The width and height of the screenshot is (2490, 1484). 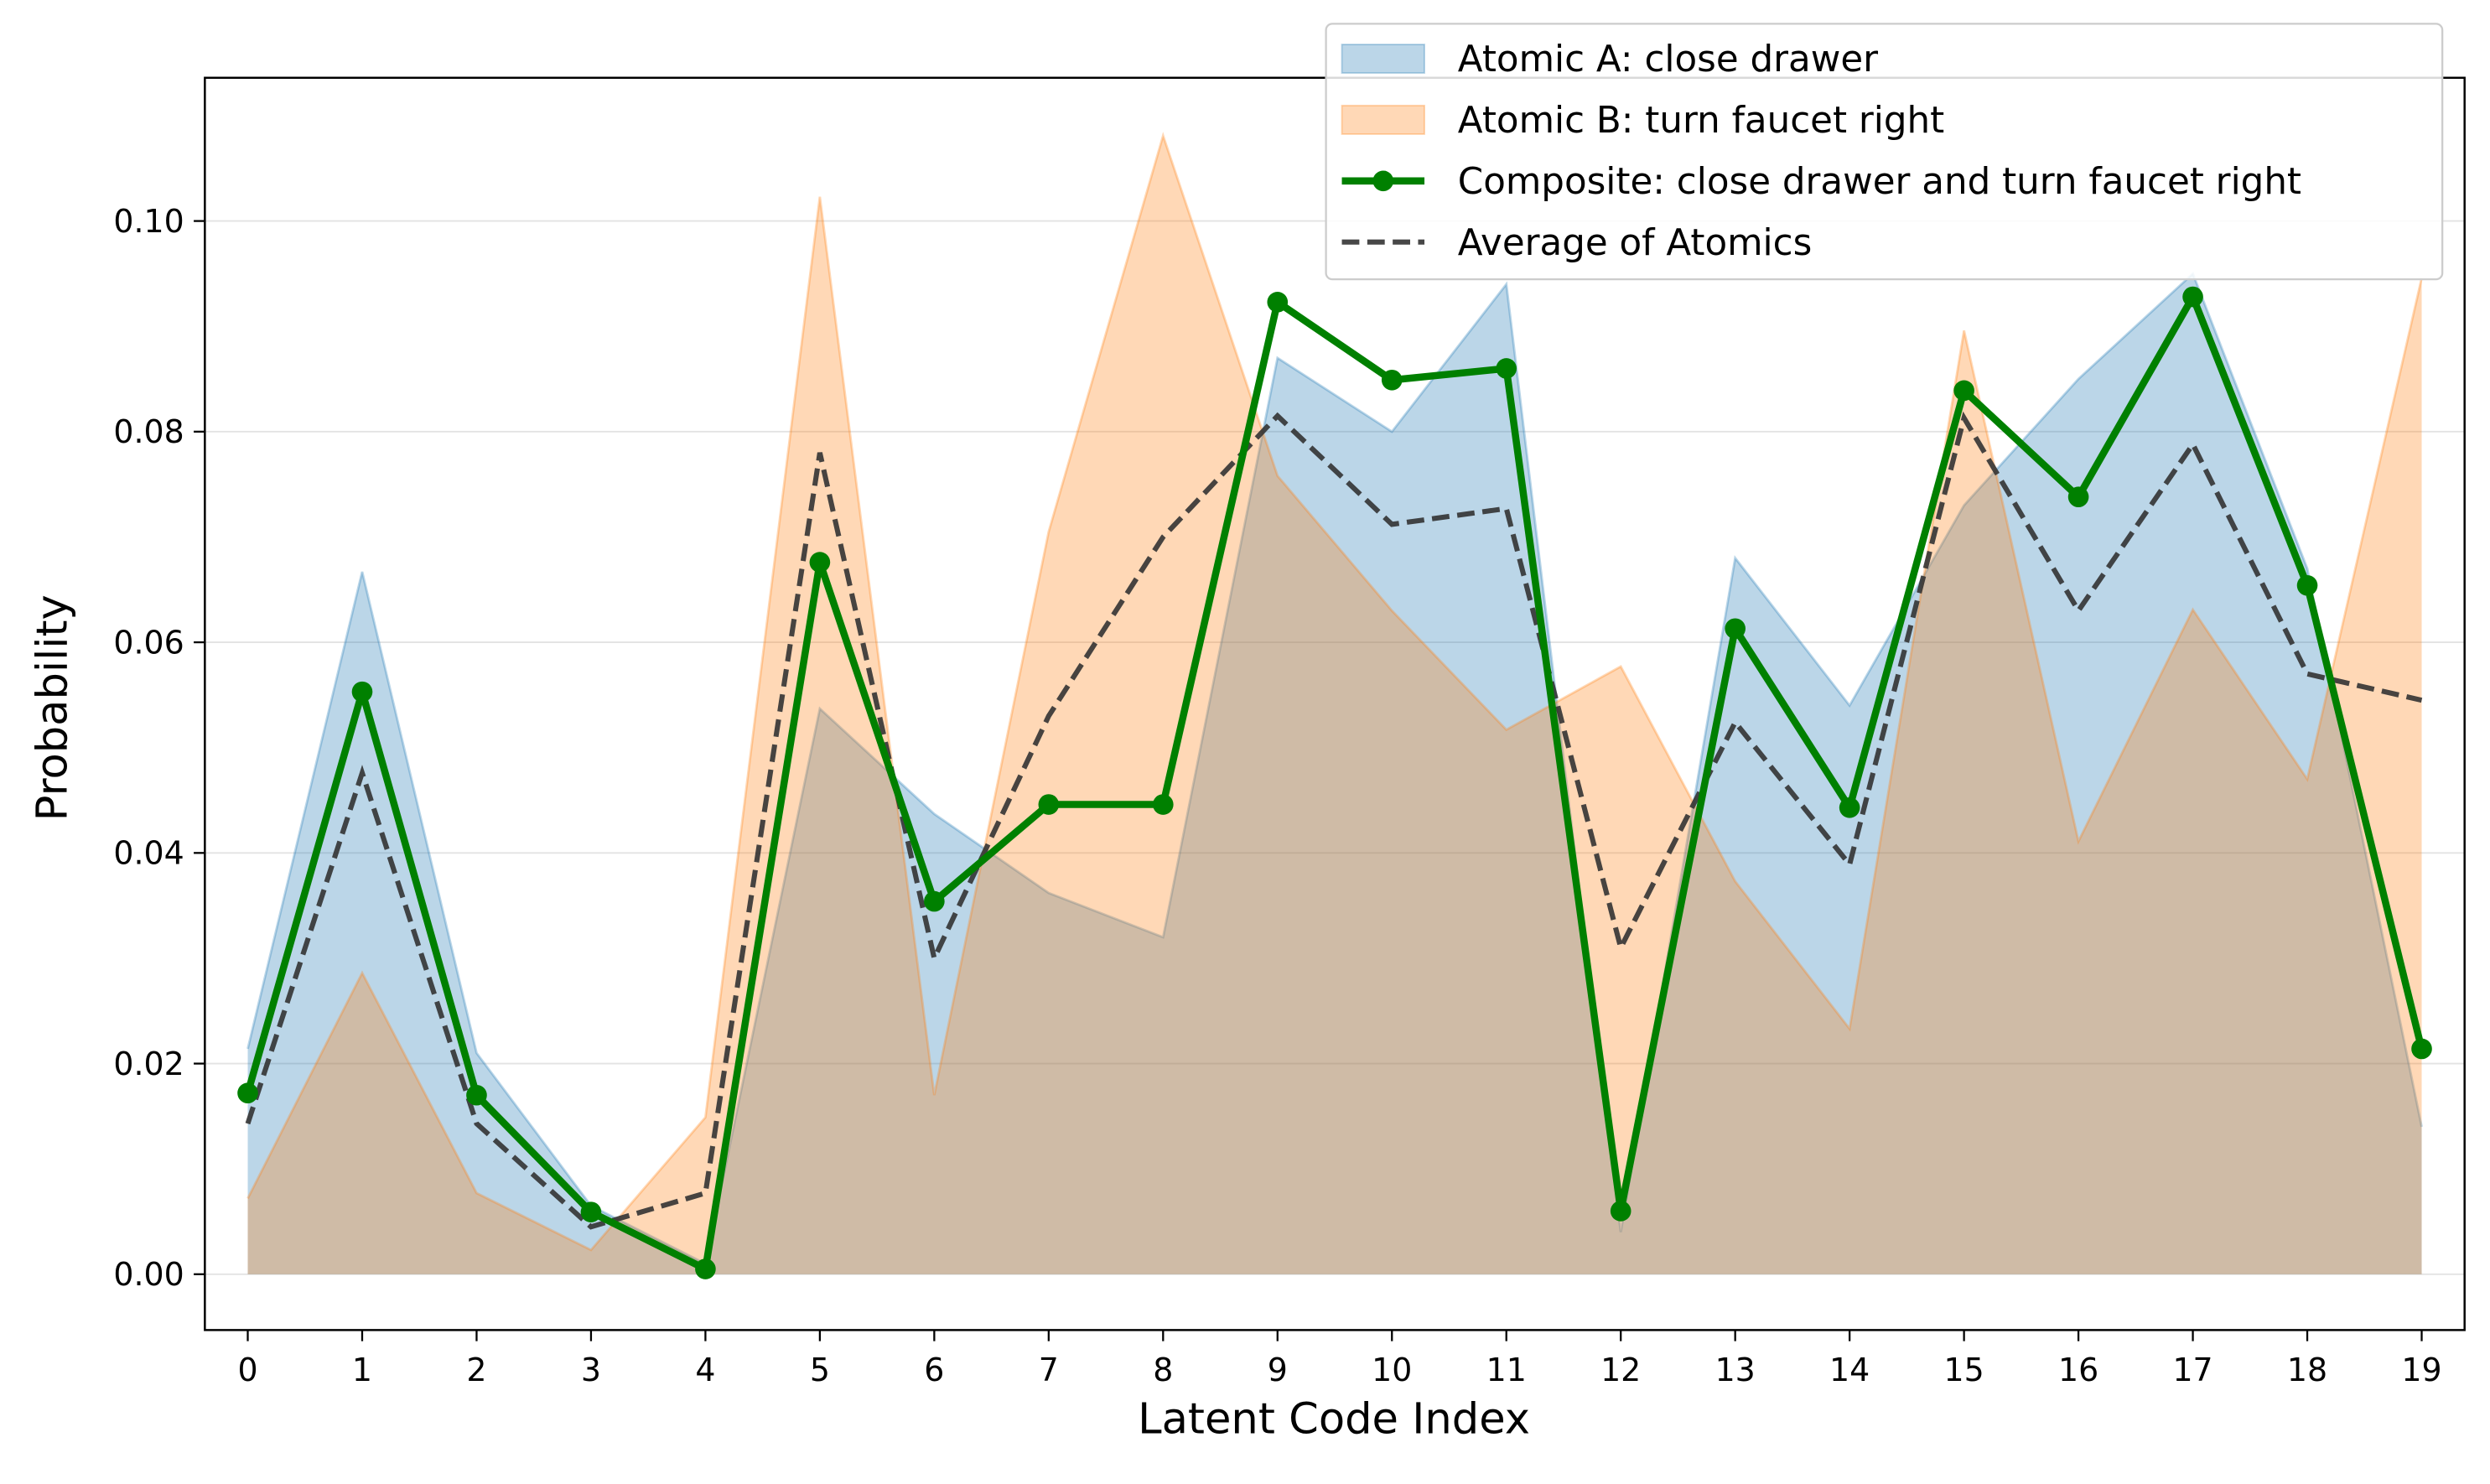 What do you see at coordinates (247, 1370) in the screenshot?
I see `x-tick-label: 0` at bounding box center [247, 1370].